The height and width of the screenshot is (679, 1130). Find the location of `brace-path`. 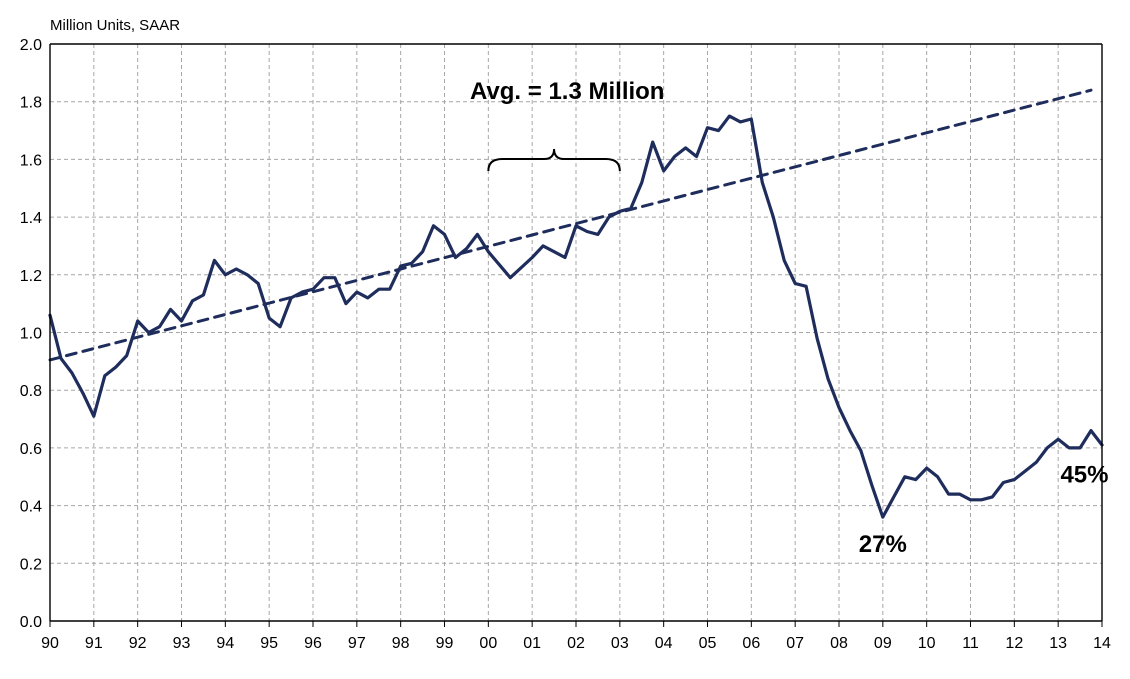

brace-path is located at coordinates (554, 159).